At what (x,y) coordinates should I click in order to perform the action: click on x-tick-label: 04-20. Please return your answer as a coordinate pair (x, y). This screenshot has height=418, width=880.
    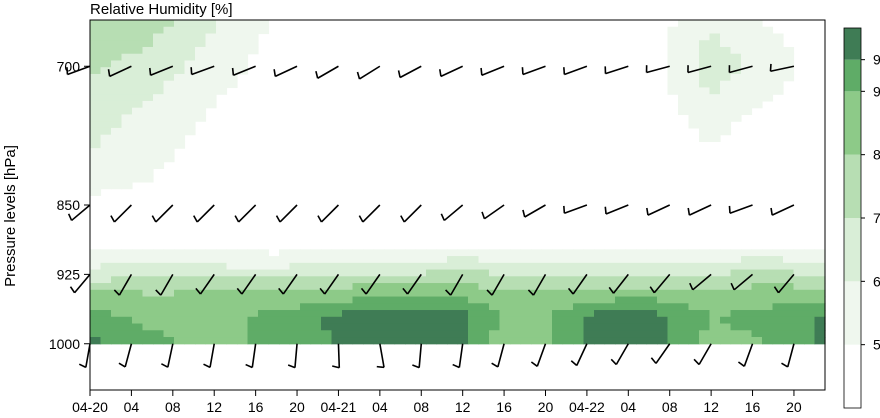
    Looking at the image, I should click on (90, 407).